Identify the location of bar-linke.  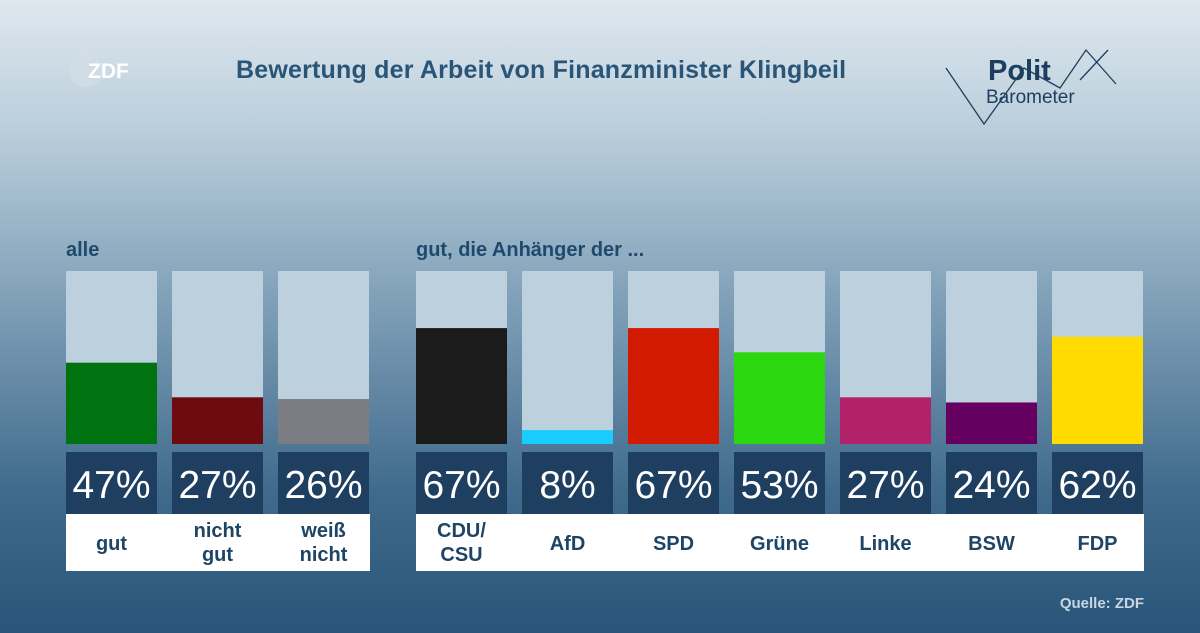
(885, 420).